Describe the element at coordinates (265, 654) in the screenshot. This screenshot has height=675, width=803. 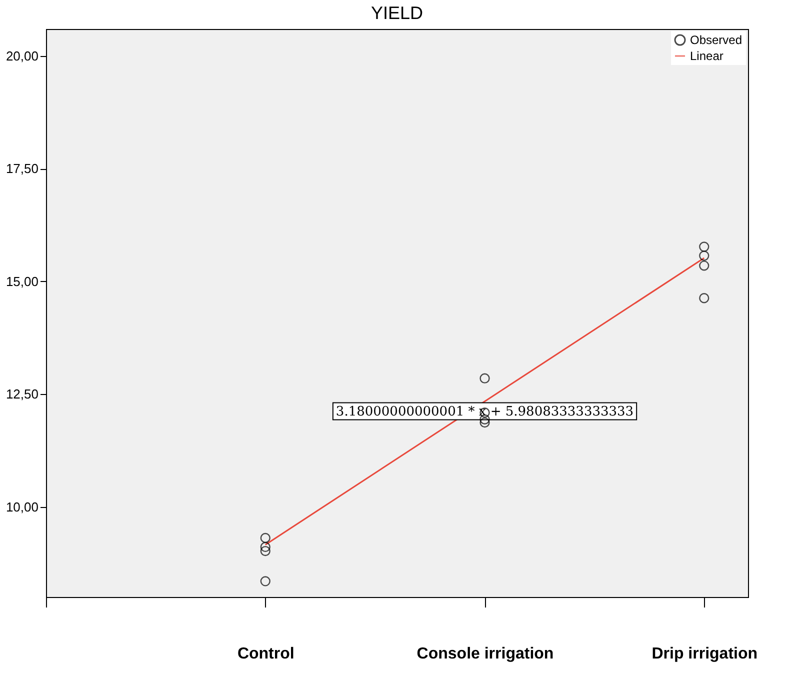
I see `x-tick-label: Control` at that location.